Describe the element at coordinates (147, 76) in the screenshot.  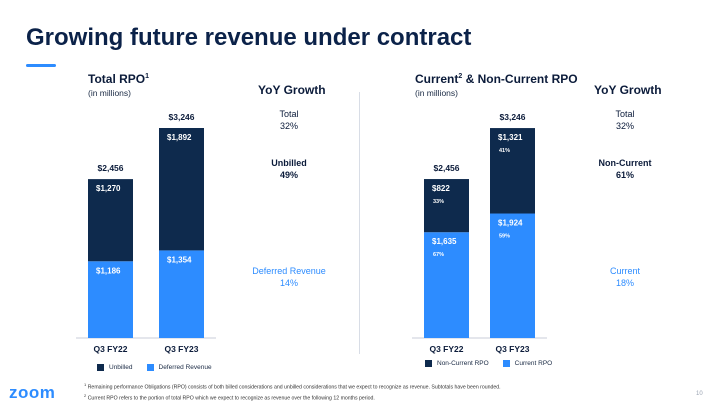
I see `left-chart-title-sup: 1` at that location.